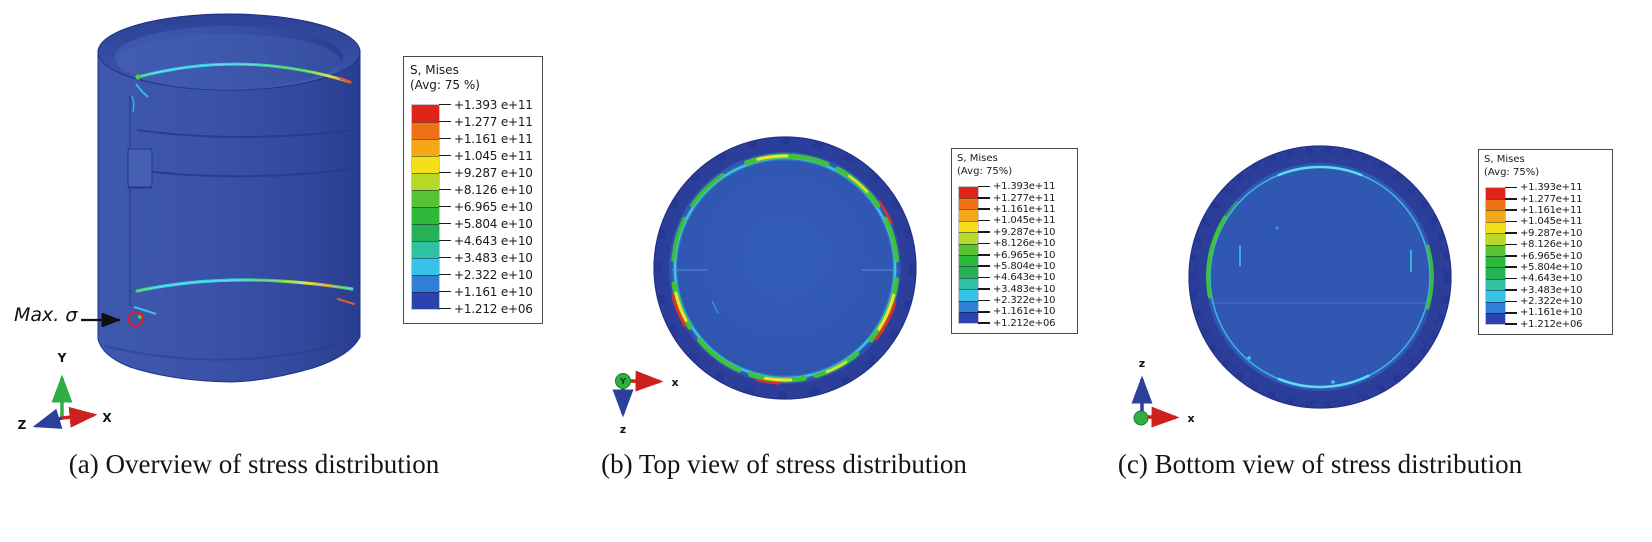  What do you see at coordinates (623, 429) in the screenshot?
I see `z-axis-label: z` at bounding box center [623, 429].